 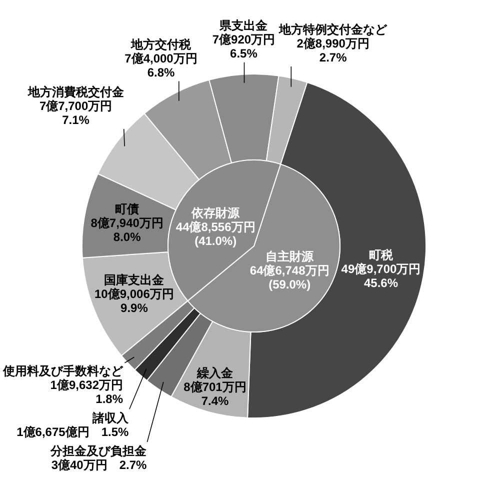 What do you see at coordinates (333, 43) in the screenshot?
I see `label: 地方特例交付金など 2億8,990万円 2.7%` at bounding box center [333, 43].